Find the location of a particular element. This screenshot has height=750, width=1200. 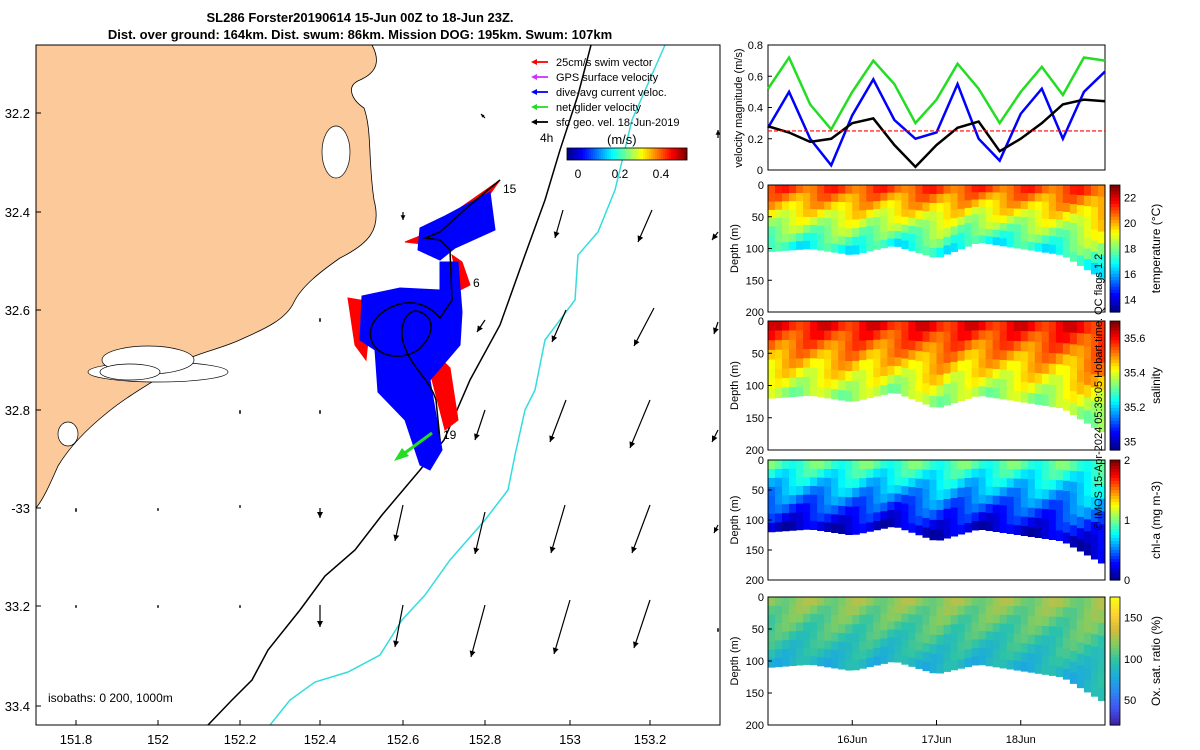

heatmap-colorbar-label: Ox. sat. ratio (%) is located at coordinates (1156, 661).